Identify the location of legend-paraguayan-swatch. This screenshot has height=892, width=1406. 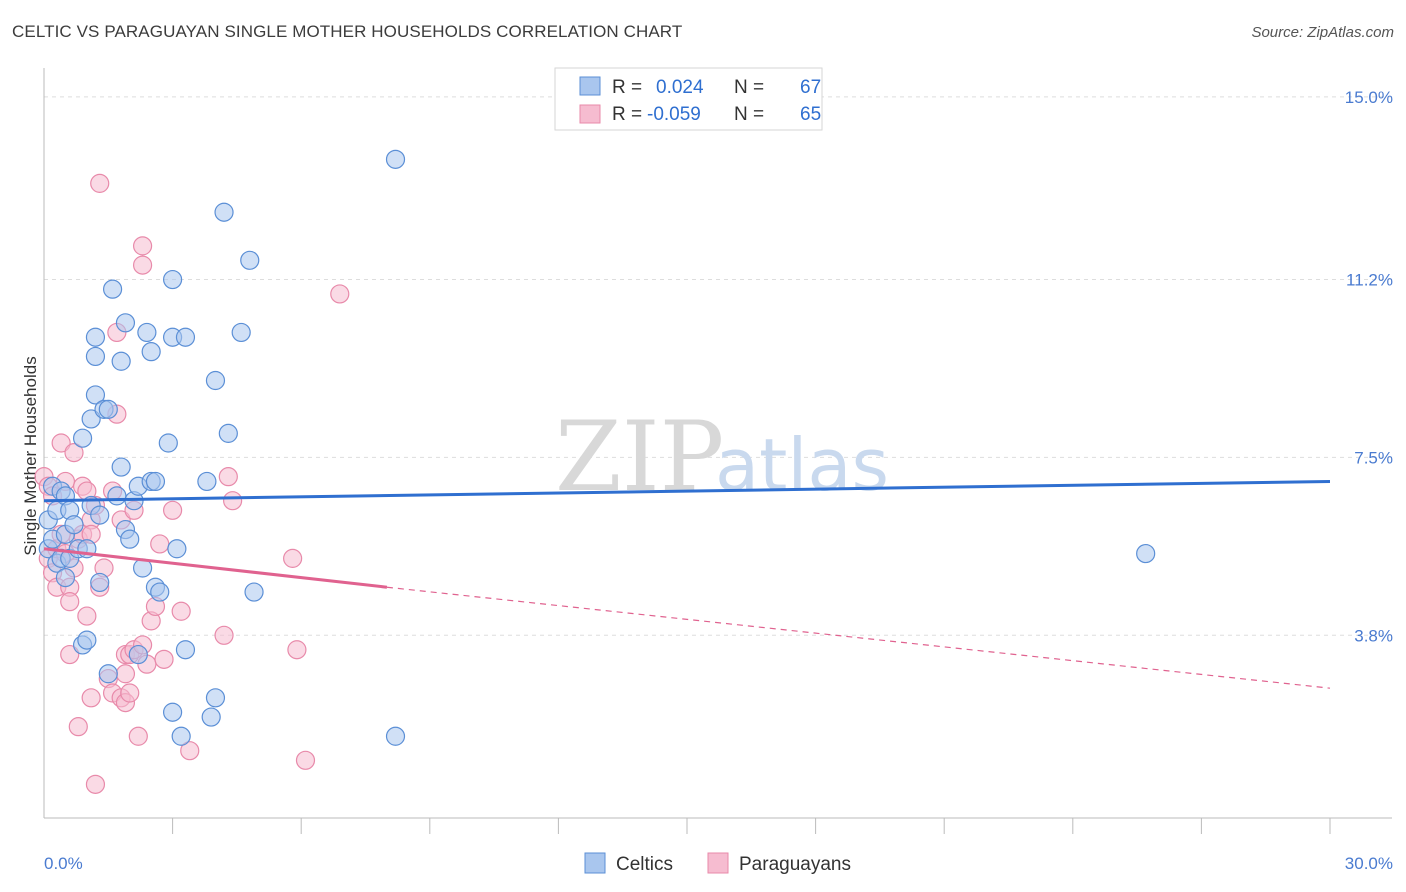
(590, 114).